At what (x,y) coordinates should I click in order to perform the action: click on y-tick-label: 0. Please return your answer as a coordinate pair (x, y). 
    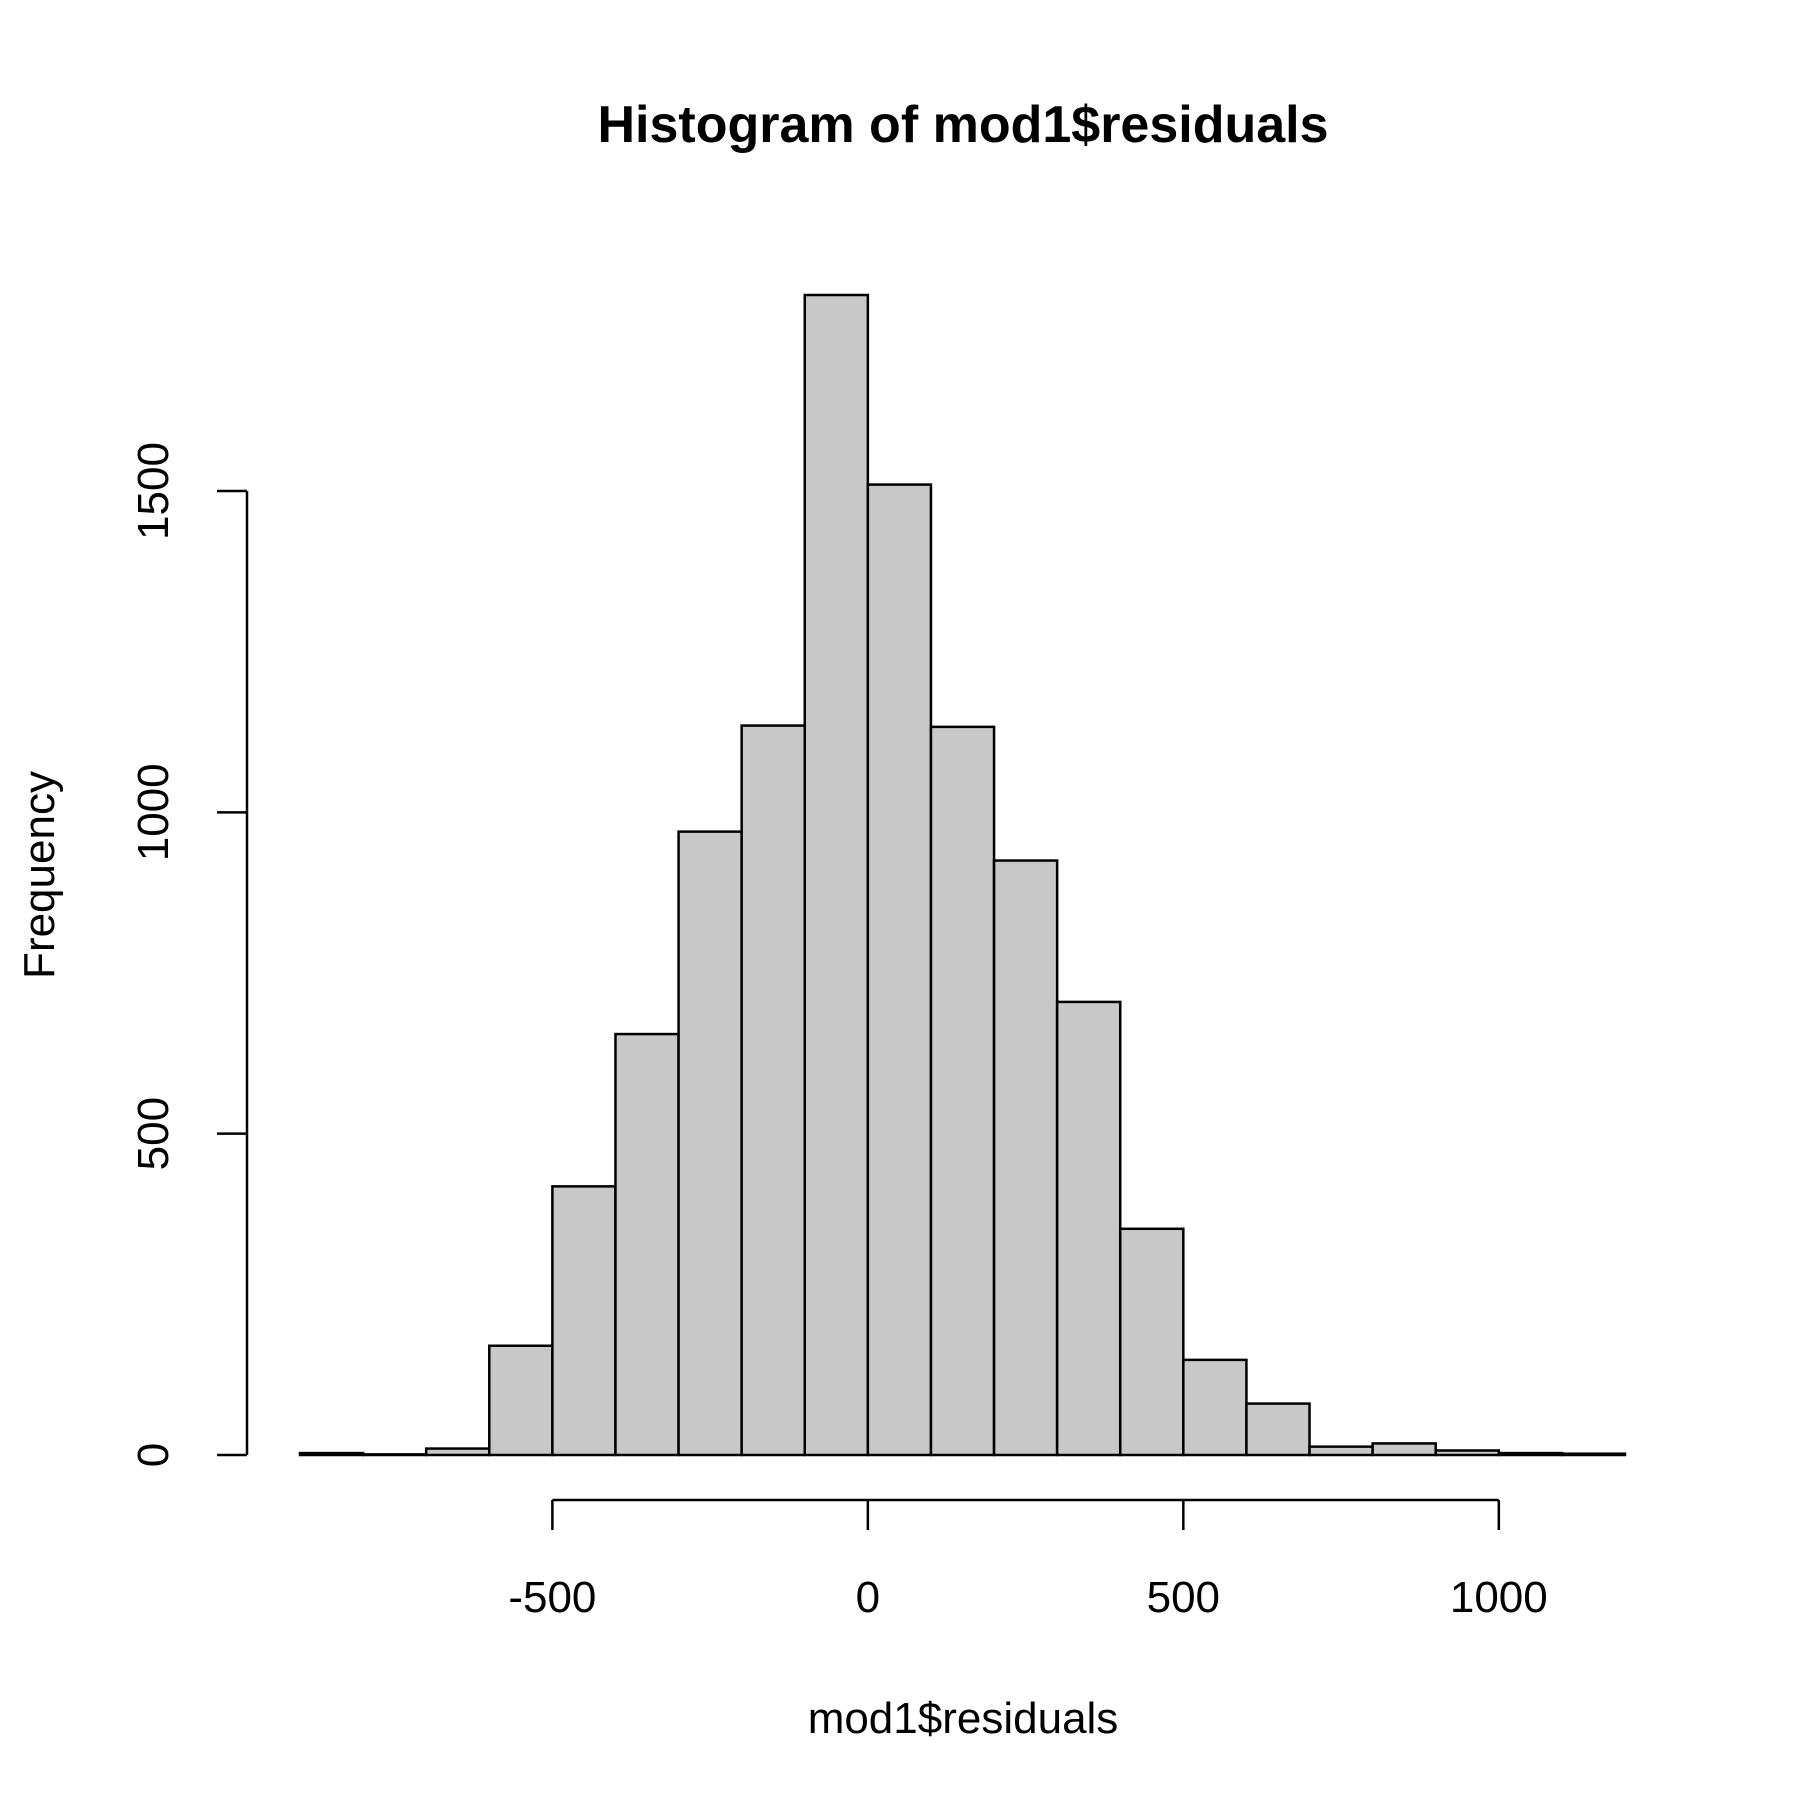
    Looking at the image, I should click on (153, 1455).